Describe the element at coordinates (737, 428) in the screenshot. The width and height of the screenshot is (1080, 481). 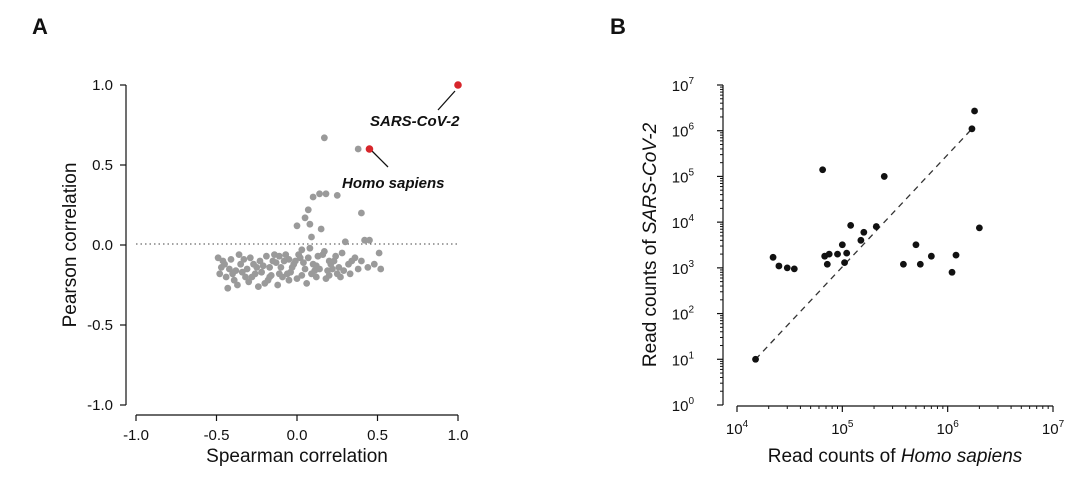
I see `panel-b-x-tick-label: 10⁴` at that location.